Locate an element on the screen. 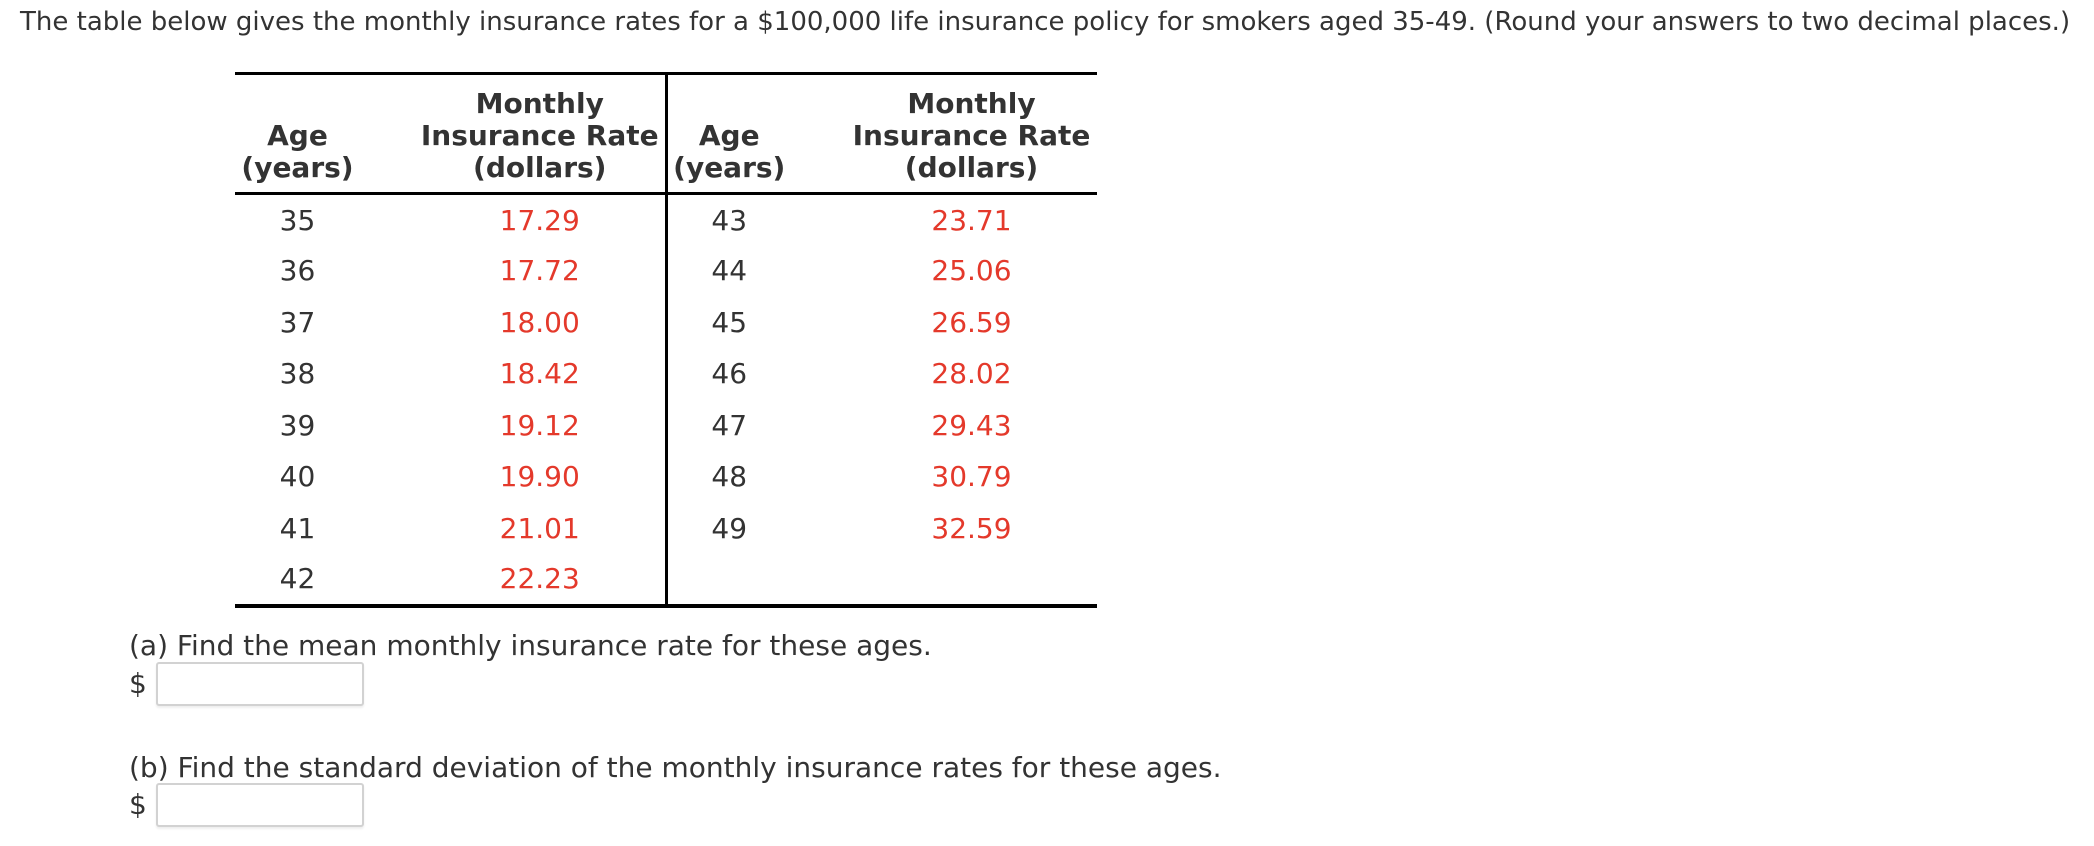  rate-cell: 28.02 is located at coordinates (971, 374).